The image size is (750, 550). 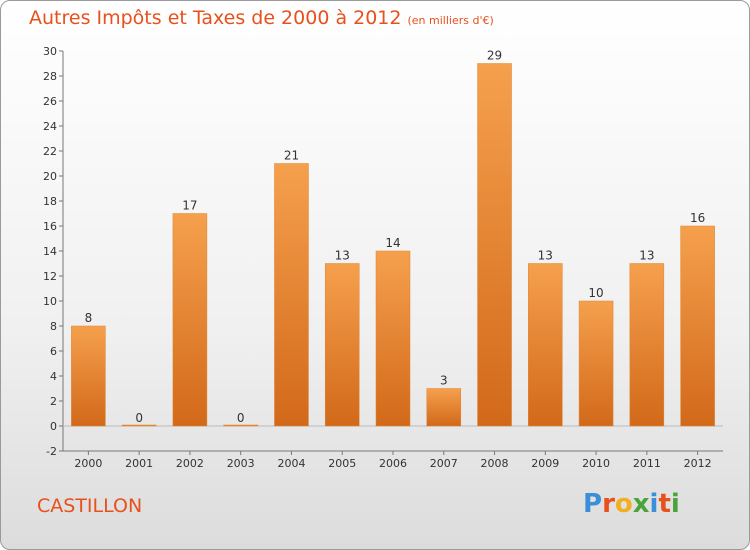 What do you see at coordinates (595, 293) in the screenshot?
I see `bar-value-label: 10` at bounding box center [595, 293].